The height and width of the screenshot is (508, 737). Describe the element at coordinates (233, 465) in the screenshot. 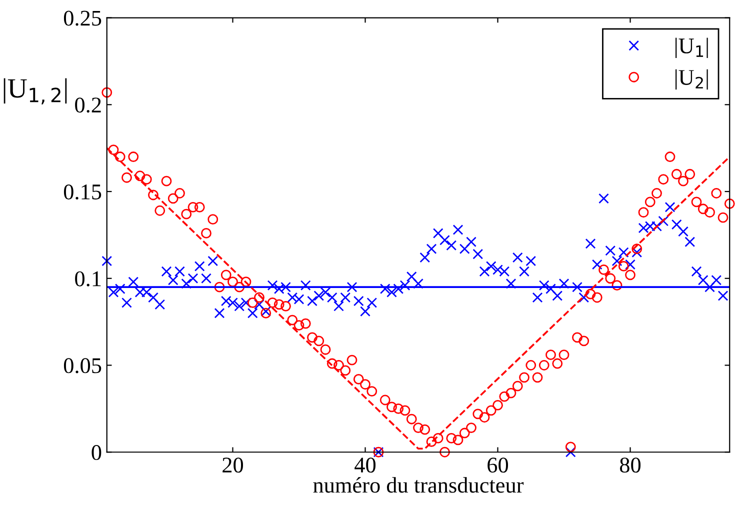

I see `x-tick-label: 20` at that location.